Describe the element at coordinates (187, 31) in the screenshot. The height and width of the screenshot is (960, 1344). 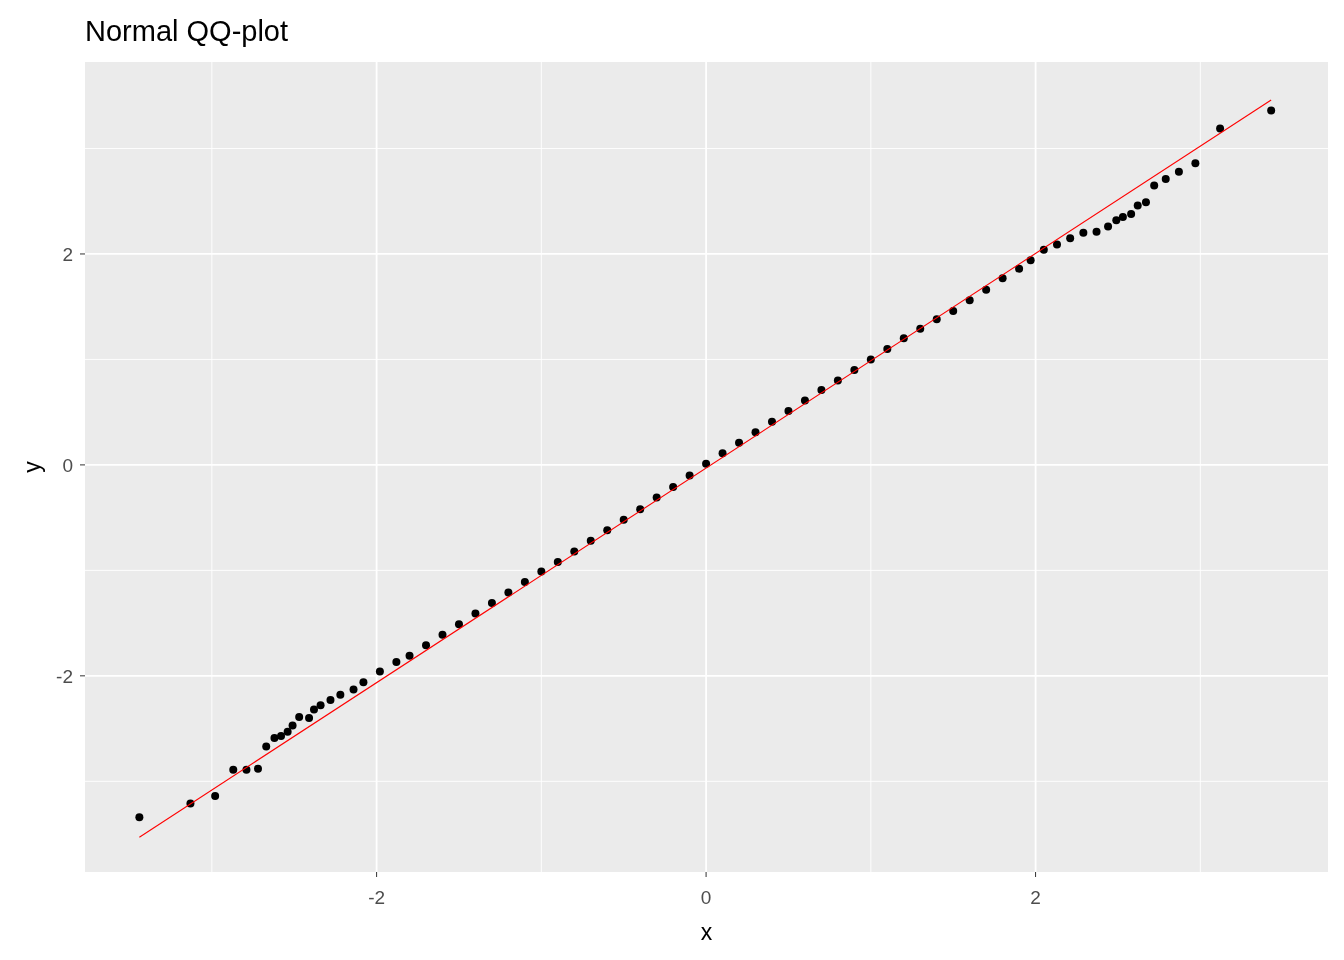
I see `chart-title: Normal QQ-plot` at that location.